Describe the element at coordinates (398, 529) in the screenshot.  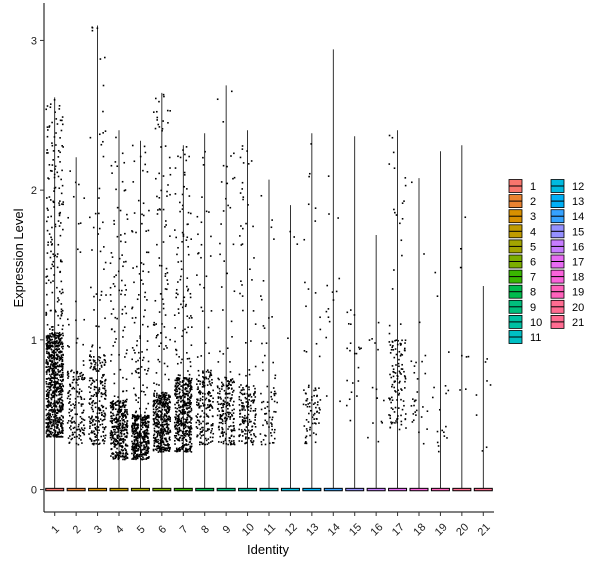
I see `x-tick-label: 17` at that location.